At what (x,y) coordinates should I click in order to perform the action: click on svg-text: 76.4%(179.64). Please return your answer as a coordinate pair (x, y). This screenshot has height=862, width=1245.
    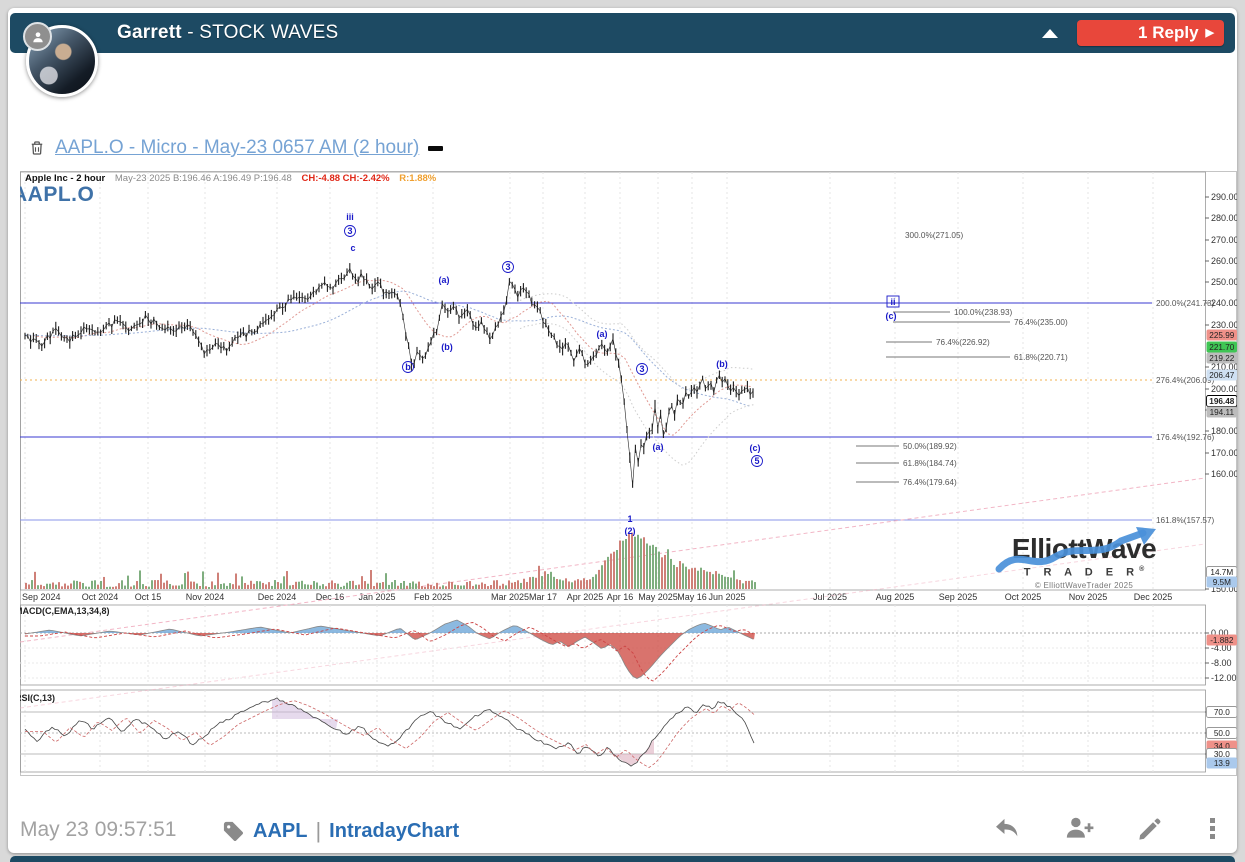
    Looking at the image, I should click on (930, 482).